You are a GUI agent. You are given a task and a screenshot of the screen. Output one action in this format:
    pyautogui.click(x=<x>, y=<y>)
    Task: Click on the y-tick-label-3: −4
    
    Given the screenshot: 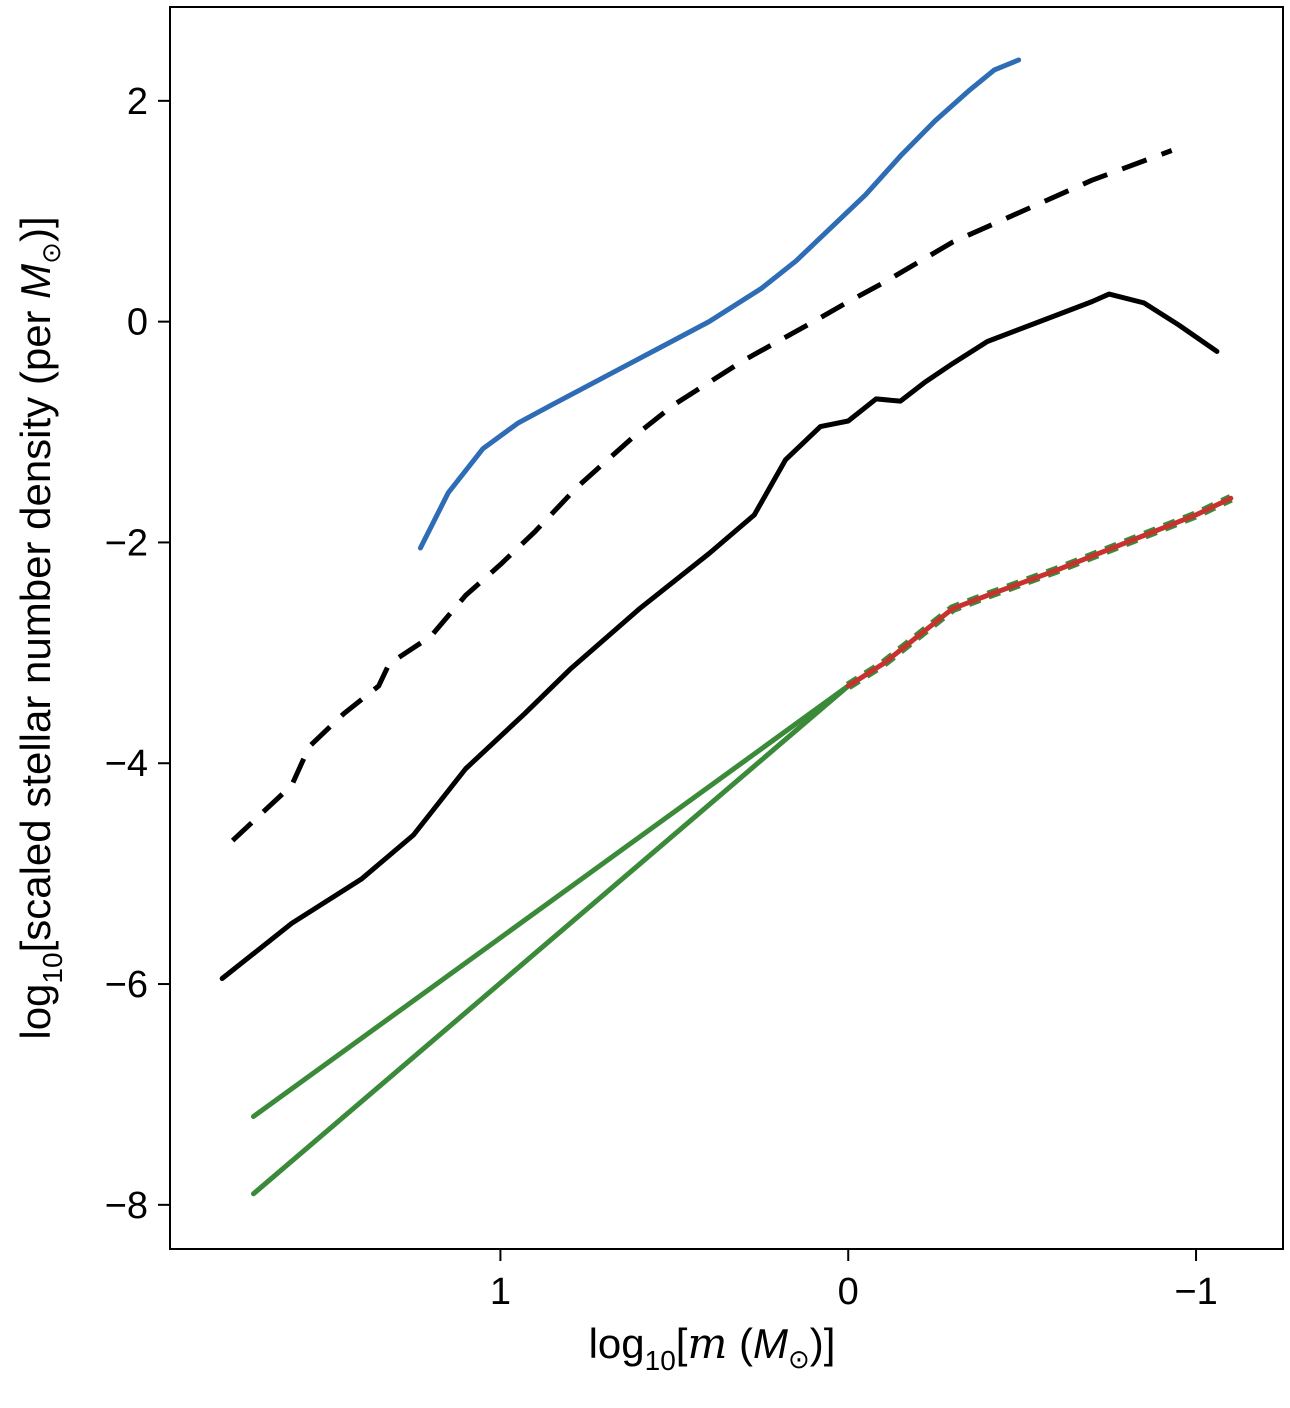 What is the action you would take?
    pyautogui.click(x=126, y=764)
    